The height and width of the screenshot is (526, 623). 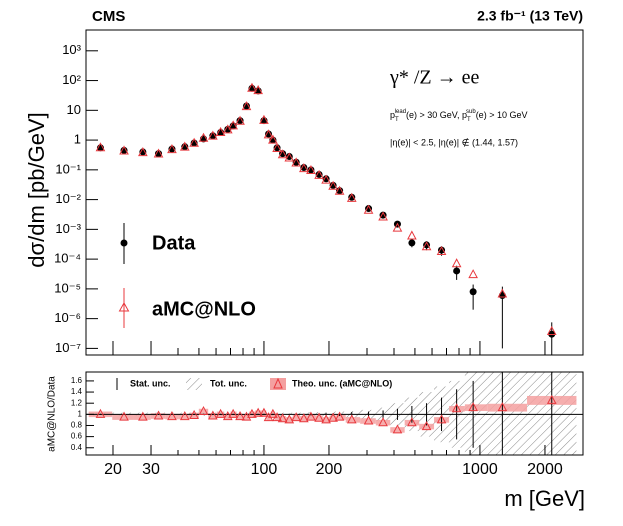 I want to click on x-tick-label: 100, so click(x=264, y=469).